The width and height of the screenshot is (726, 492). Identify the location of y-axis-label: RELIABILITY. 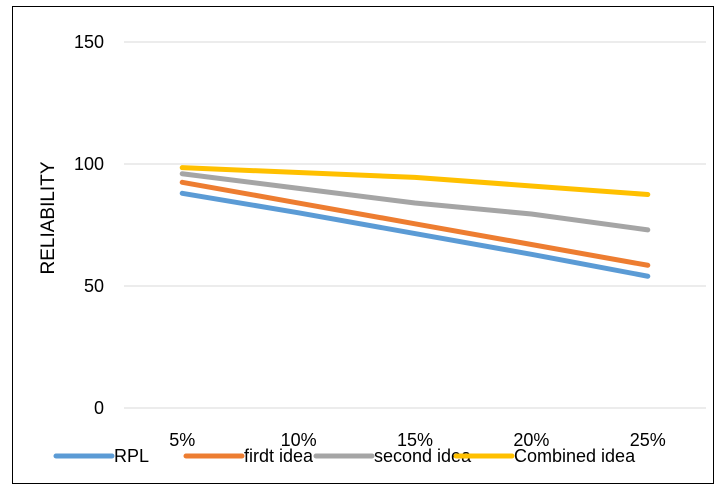
(48, 217).